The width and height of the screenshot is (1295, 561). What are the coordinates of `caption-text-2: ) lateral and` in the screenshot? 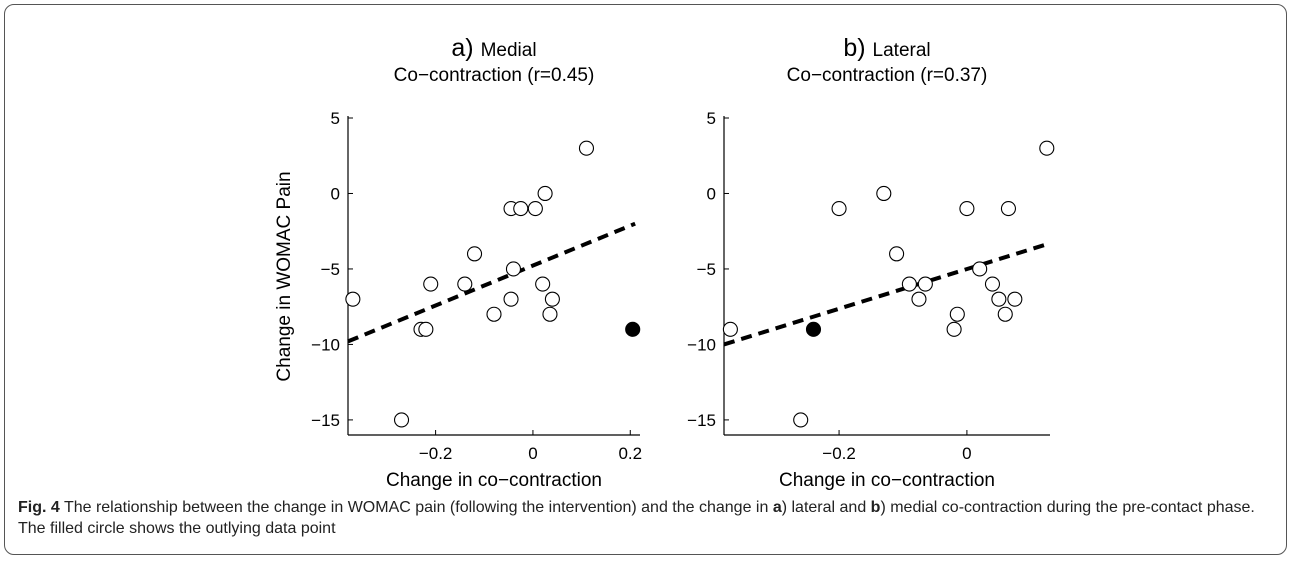 It's located at (826, 507).